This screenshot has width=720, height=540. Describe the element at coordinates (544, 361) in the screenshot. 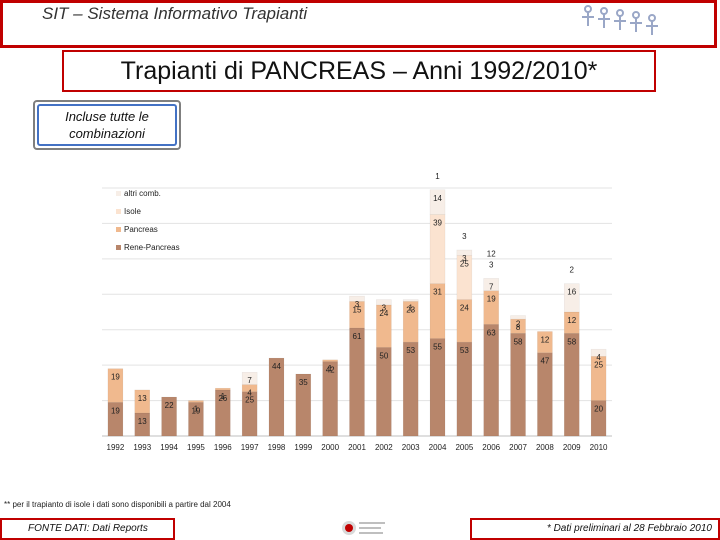

I see `data-label-2008: 47` at that location.